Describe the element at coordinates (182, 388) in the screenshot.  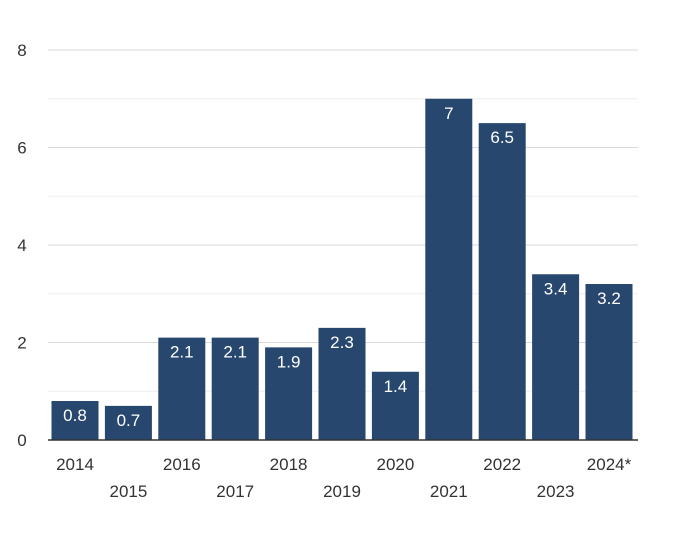
I see `bar-2016` at that location.